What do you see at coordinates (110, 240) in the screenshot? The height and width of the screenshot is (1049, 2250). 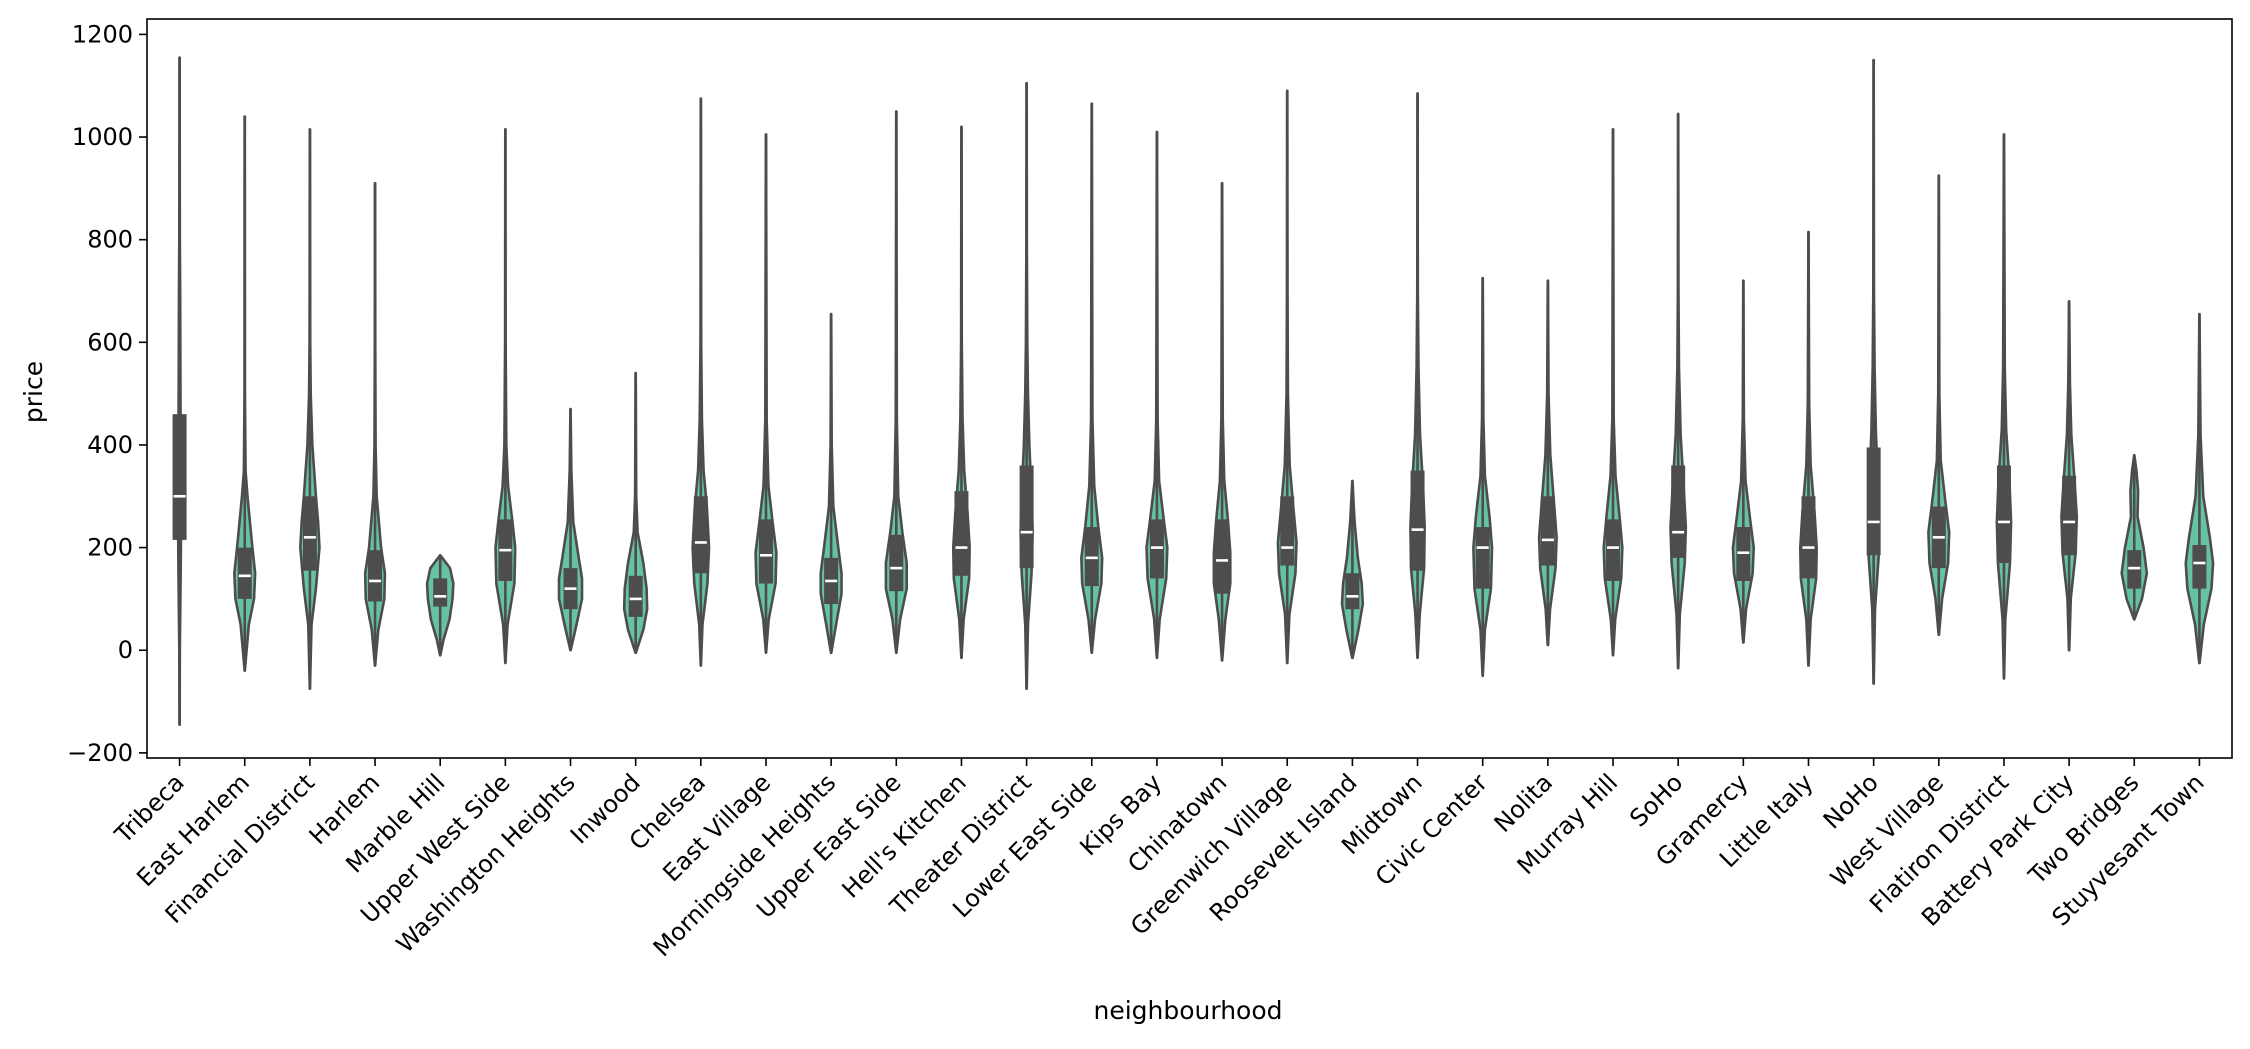 I see `y-tick-label: 800` at bounding box center [110, 240].